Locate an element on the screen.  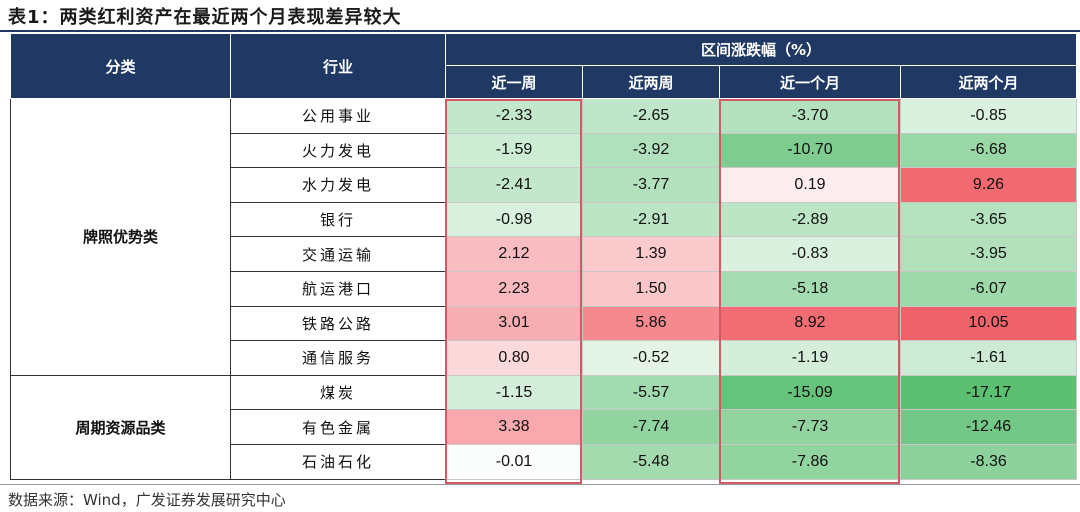
value-cell: -3.92 is located at coordinates (651, 150).